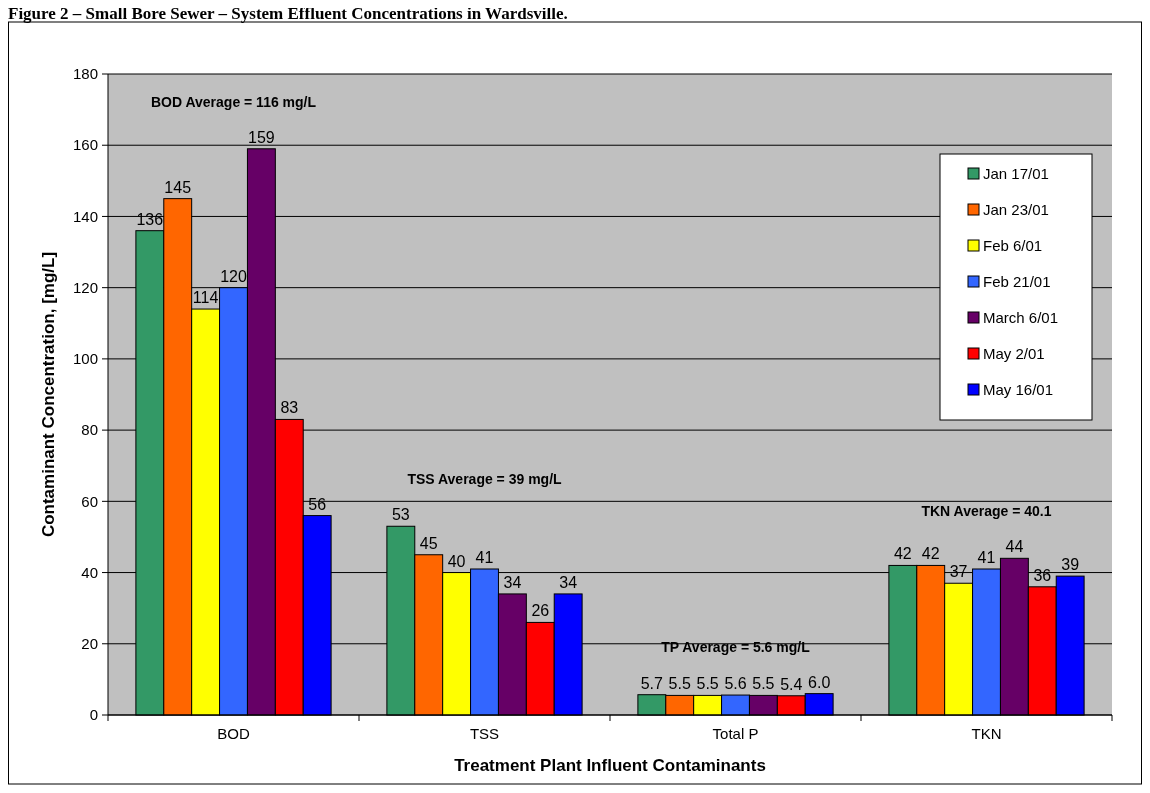  What do you see at coordinates (540, 611) in the screenshot?
I see `data-label: 26` at bounding box center [540, 611].